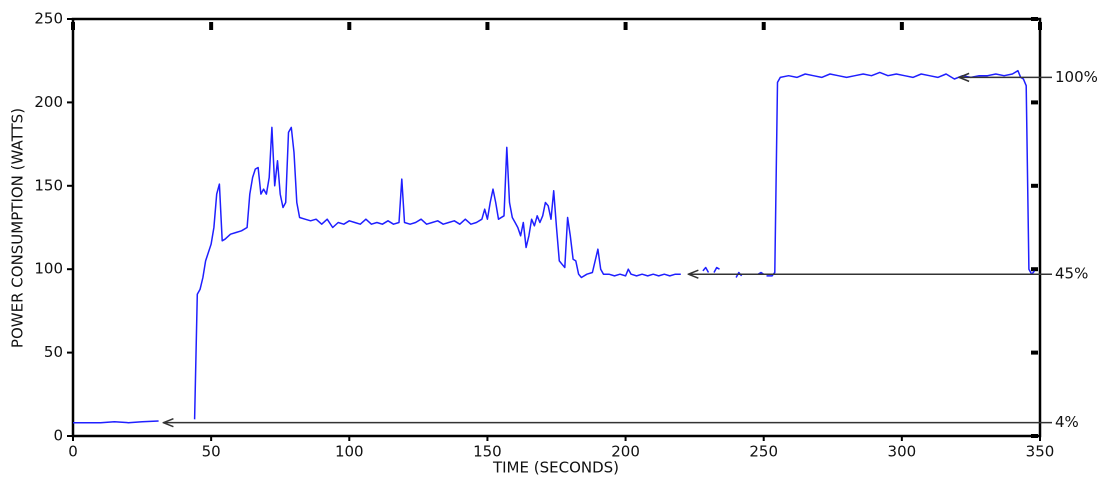 Image resolution: width=1107 pixels, height=483 pixels. I want to click on x-tick-label: 300, so click(902, 452).